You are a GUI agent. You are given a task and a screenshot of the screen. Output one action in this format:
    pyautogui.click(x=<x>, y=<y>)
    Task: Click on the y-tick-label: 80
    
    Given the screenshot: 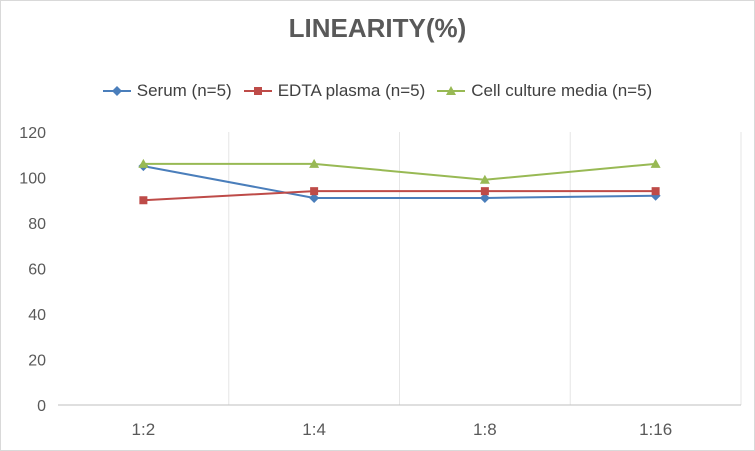 What is the action you would take?
    pyautogui.click(x=37, y=224)
    